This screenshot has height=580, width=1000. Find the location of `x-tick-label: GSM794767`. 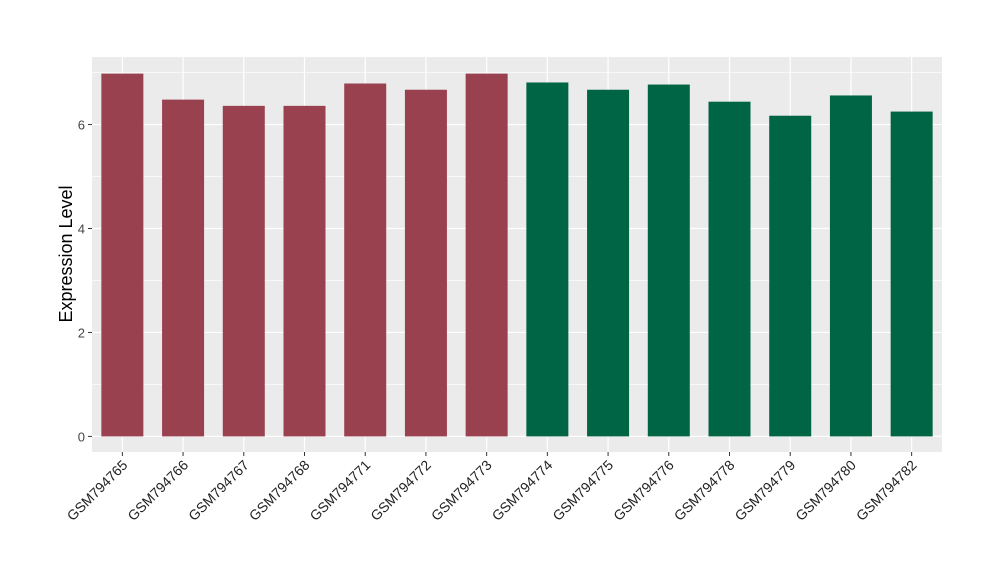

x-tick-label: GSM794767 is located at coordinates (218, 490).